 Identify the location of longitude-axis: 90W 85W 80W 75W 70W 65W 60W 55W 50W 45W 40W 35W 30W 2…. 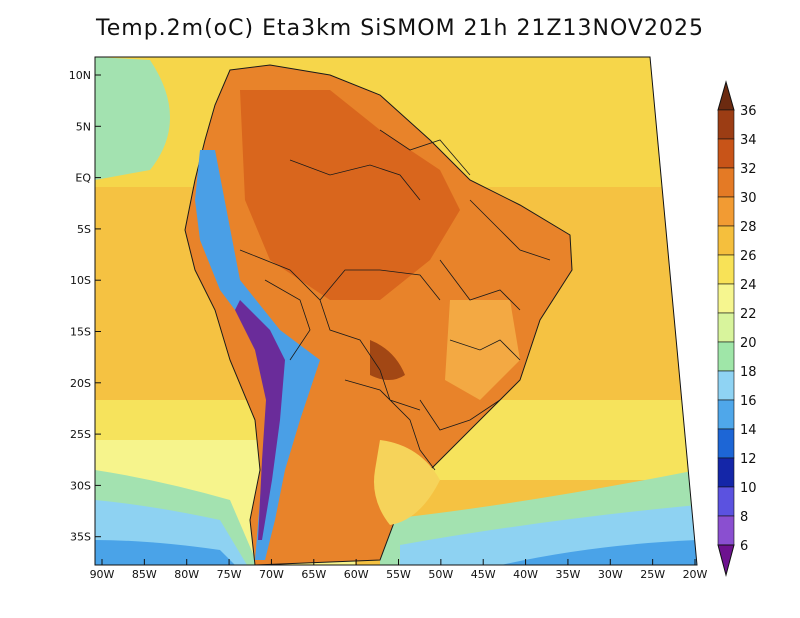
(399, 570).